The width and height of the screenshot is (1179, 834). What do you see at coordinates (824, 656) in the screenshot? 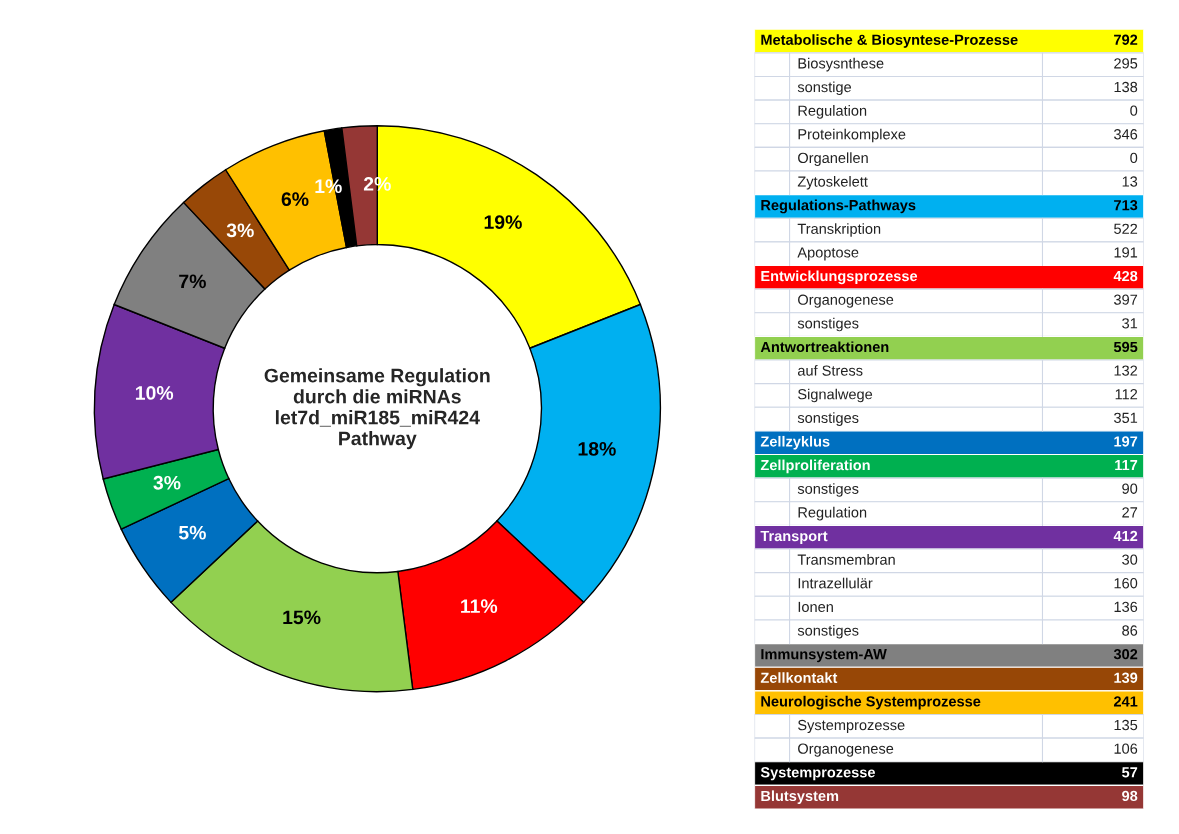
I see `category-label: Immunsystem-AW` at bounding box center [824, 656].